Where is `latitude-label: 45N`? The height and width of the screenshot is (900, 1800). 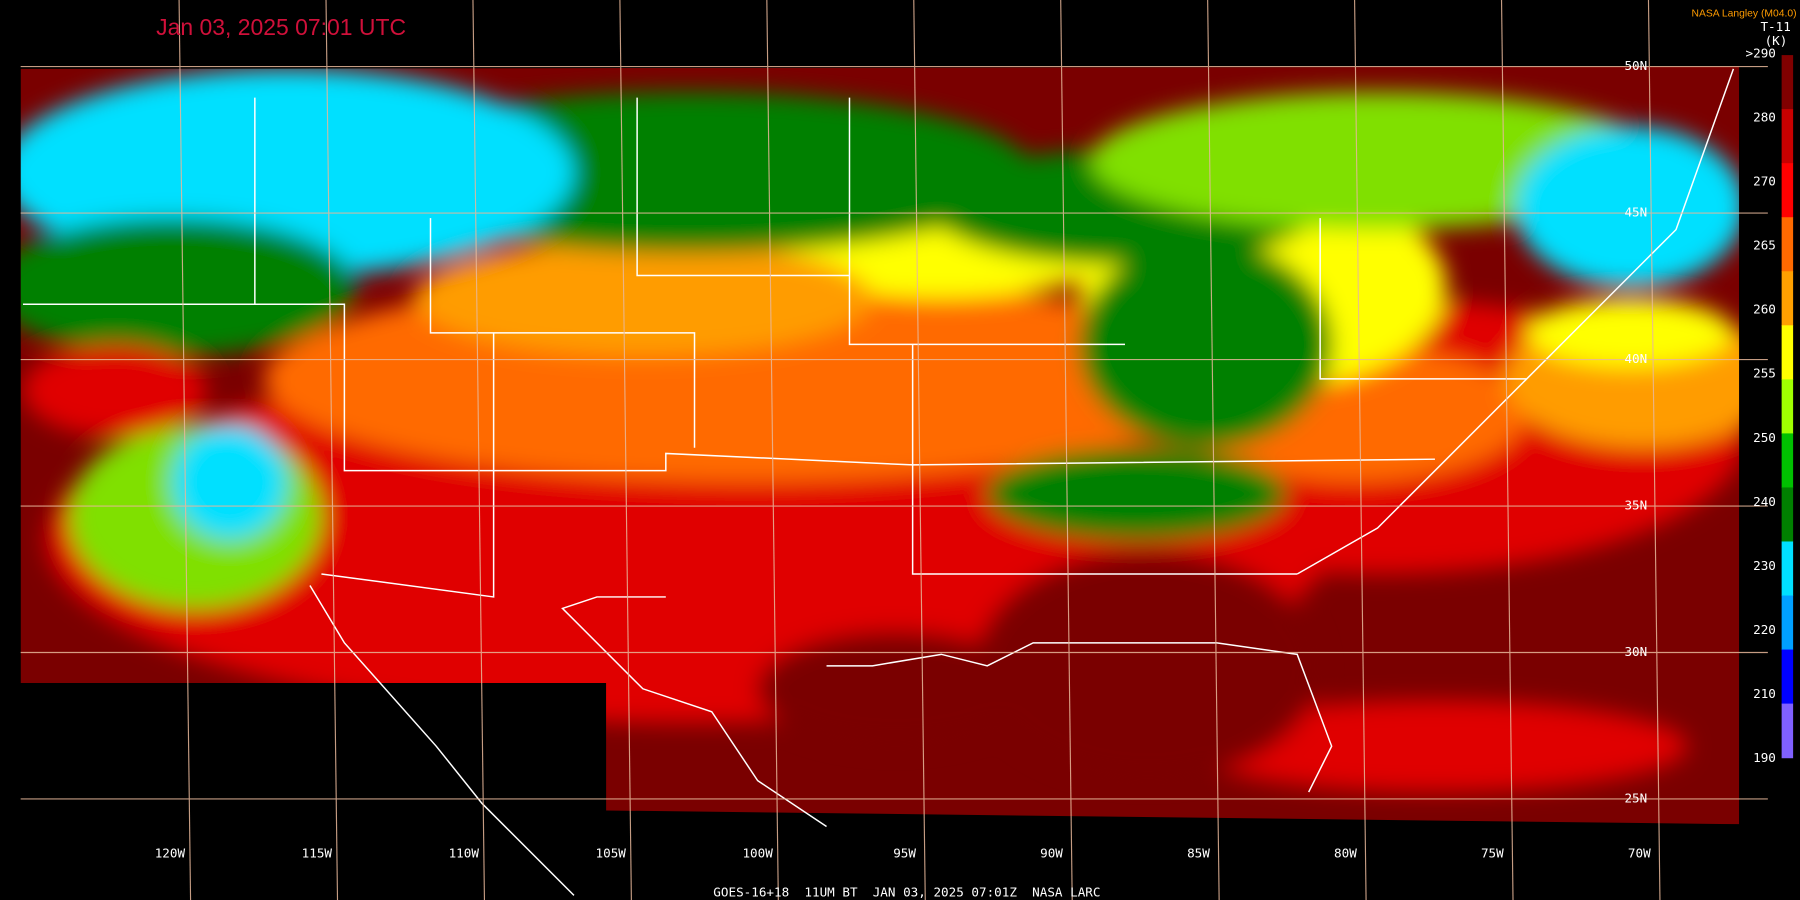
latitude-label: 45N is located at coordinates (1635, 212).